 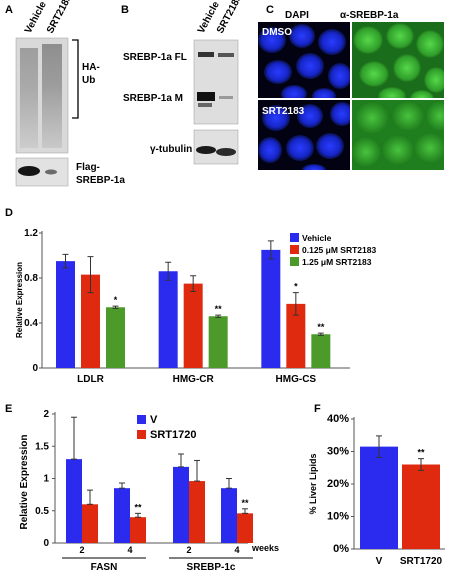 I want to click on panel-letter-e: E, so click(x=8, y=409).